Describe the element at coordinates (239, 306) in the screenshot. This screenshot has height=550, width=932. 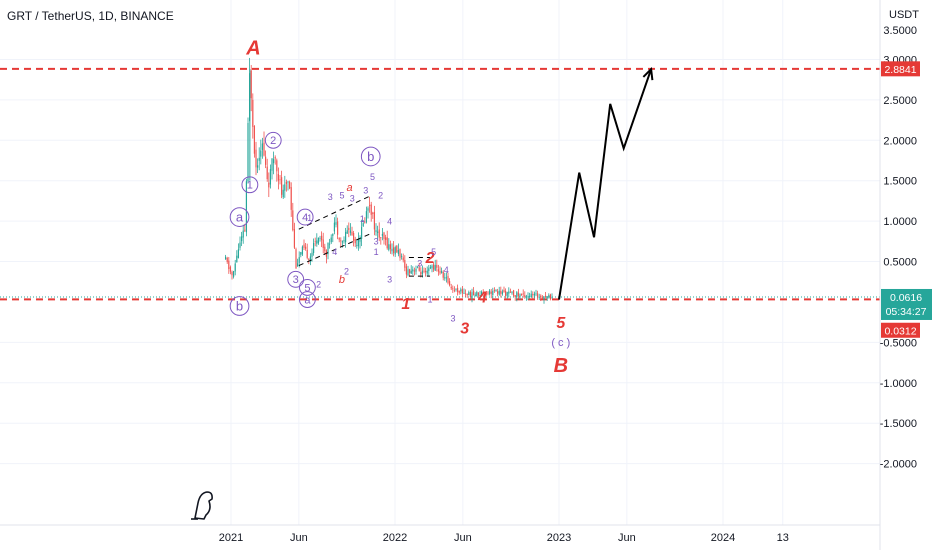
I see `wave-label: b` at that location.